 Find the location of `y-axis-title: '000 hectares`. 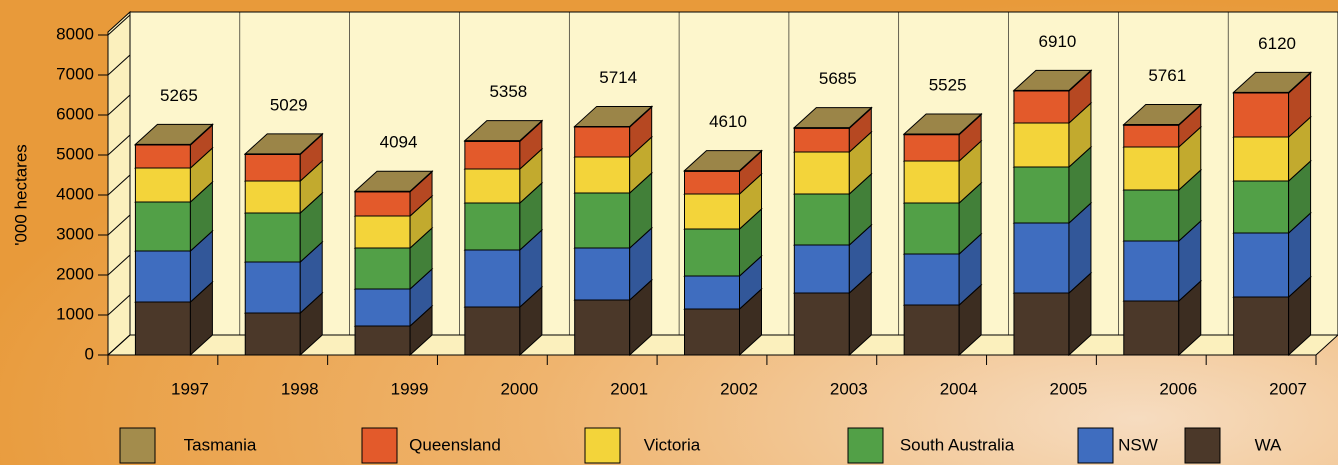

y-axis-title: '000 hectares is located at coordinates (20, 195).